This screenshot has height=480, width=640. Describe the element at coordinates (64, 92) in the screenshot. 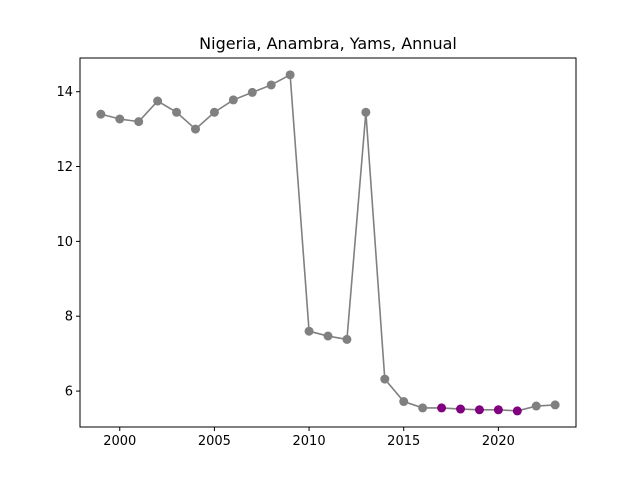

I see `y-tick-label: 14` at that location.